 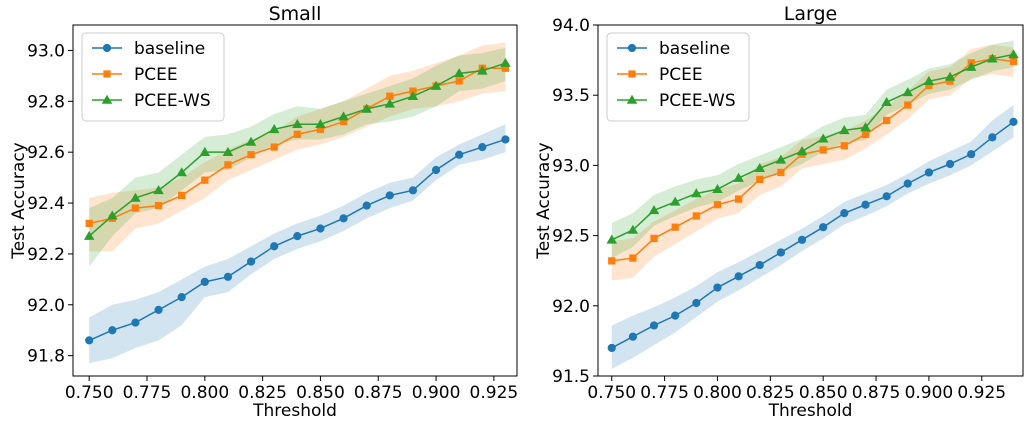 What do you see at coordinates (46, 102) in the screenshot?
I see `y-tick-label: 92.8` at bounding box center [46, 102].